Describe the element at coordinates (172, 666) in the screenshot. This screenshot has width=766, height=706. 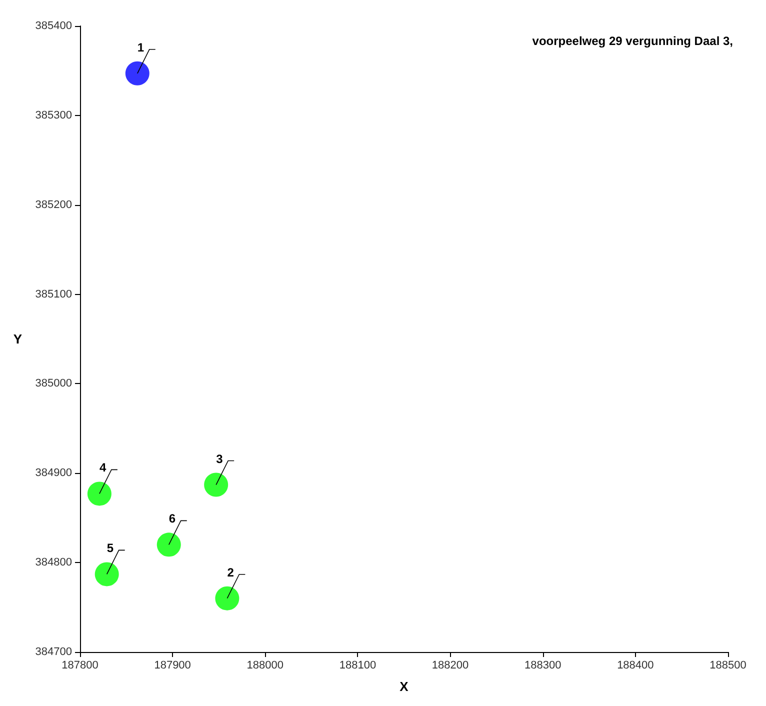
I see `x-tick-label: 187900` at that location.